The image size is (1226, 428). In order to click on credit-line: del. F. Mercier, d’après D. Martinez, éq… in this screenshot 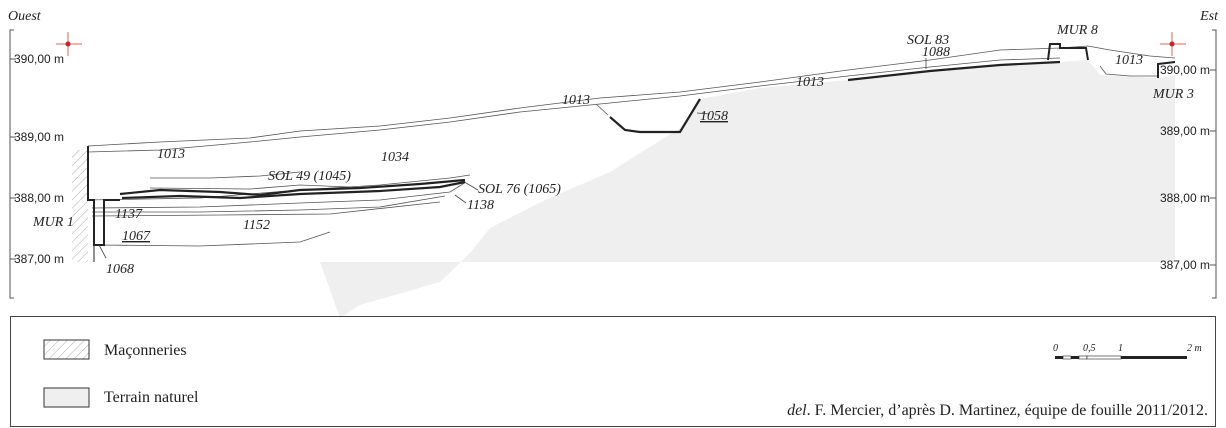, I will do `click(997, 410)`.